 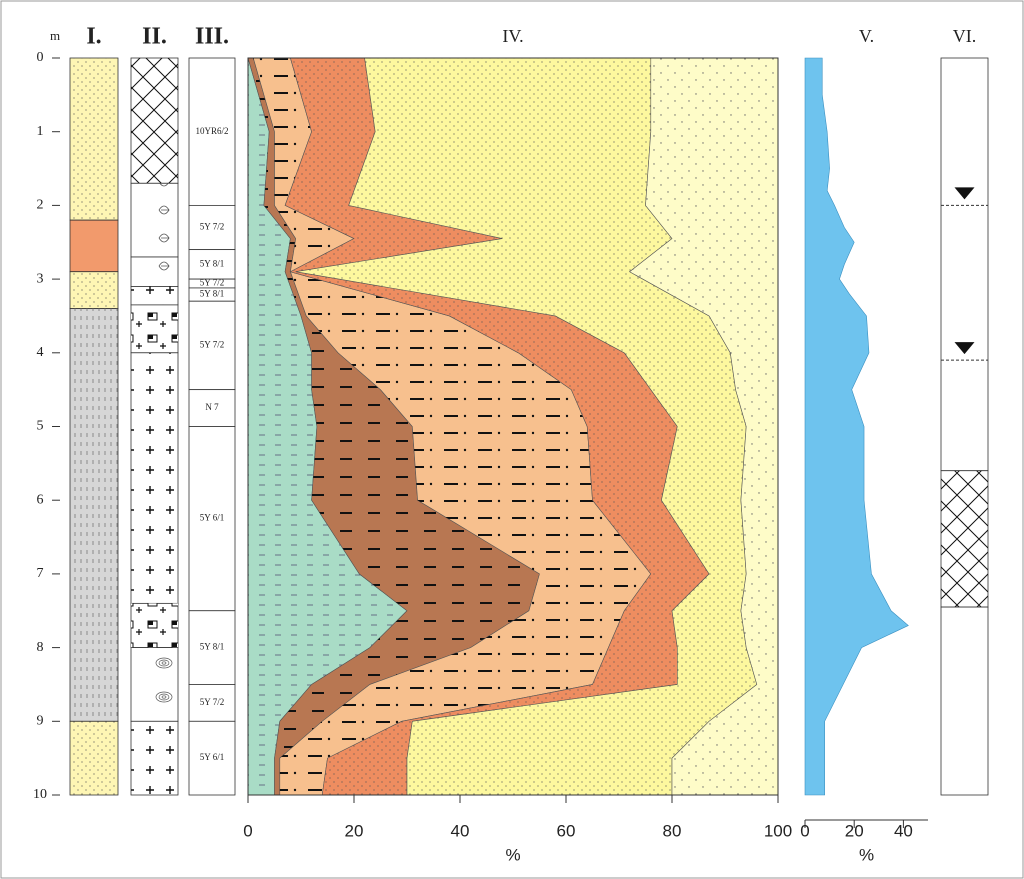 What do you see at coordinates (40, 426) in the screenshot?
I see `y-tick-label: 5` at bounding box center [40, 426].